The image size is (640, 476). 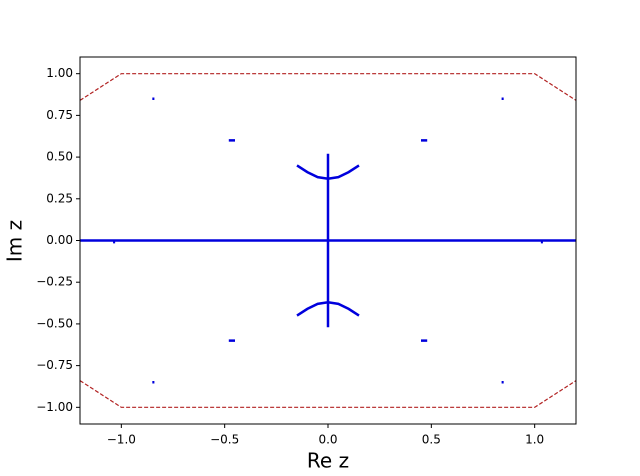 What do you see at coordinates (59, 73) in the screenshot?
I see `y-tick-label: 1.00` at bounding box center [59, 73].